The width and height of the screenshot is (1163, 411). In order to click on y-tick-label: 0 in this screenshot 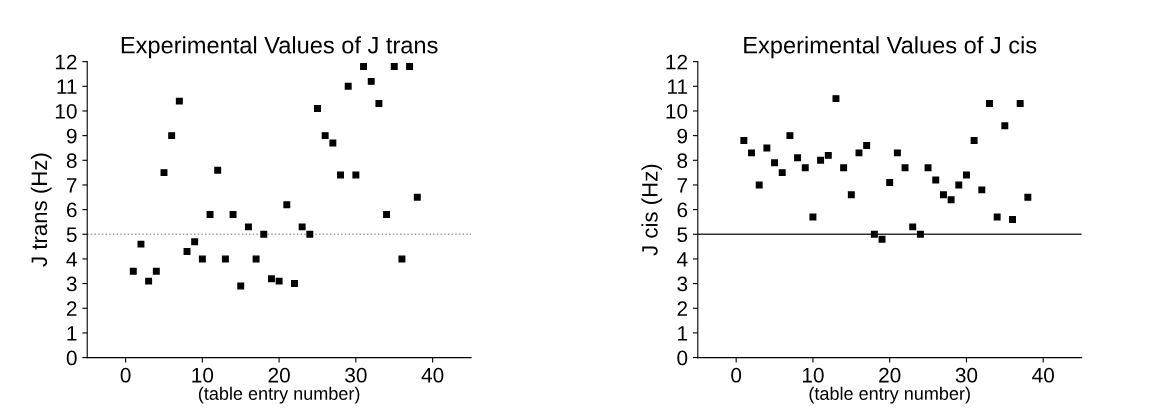, I will do `click(682, 358)`.